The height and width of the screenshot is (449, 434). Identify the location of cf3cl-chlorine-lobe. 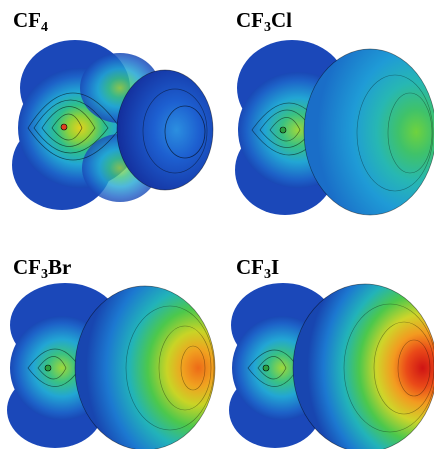
(368, 132).